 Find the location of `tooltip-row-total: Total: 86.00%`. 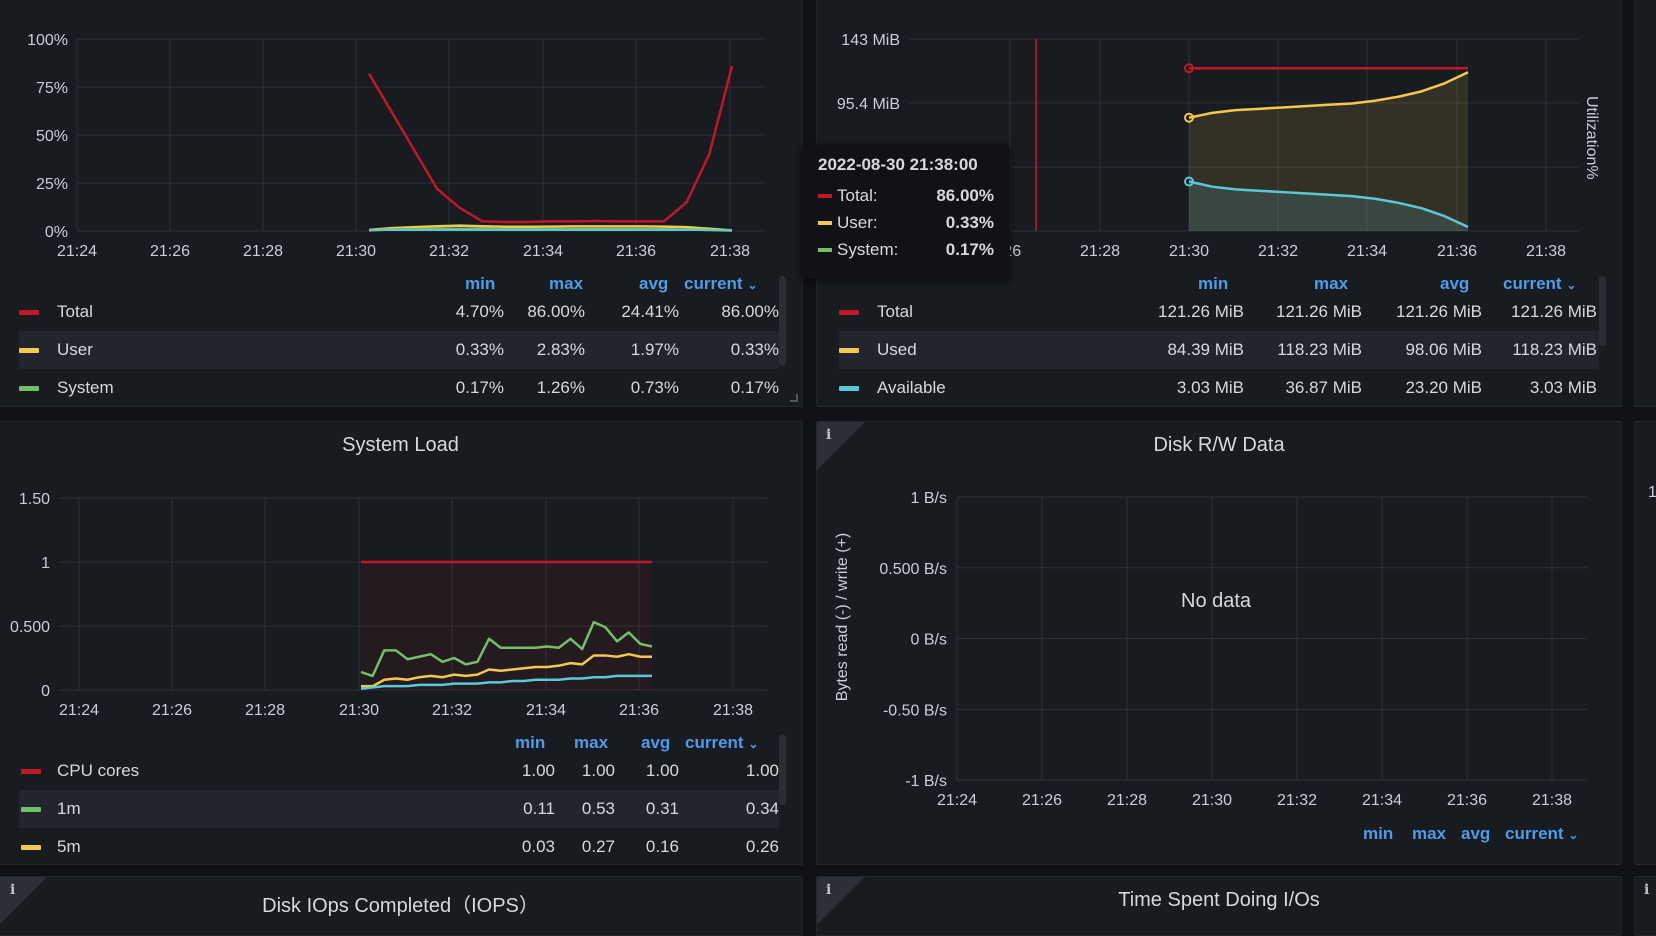

tooltip-row-total: Total: 86.00% is located at coordinates (906, 196).